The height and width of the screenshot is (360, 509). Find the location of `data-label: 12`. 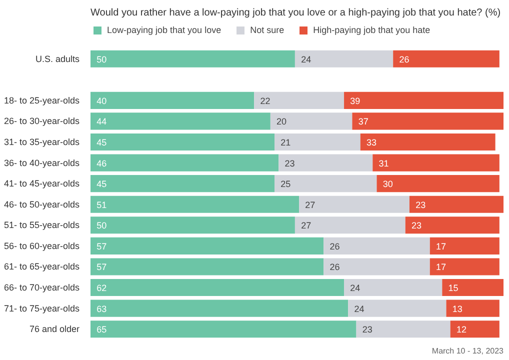

data-label: 12 is located at coordinates (461, 329).